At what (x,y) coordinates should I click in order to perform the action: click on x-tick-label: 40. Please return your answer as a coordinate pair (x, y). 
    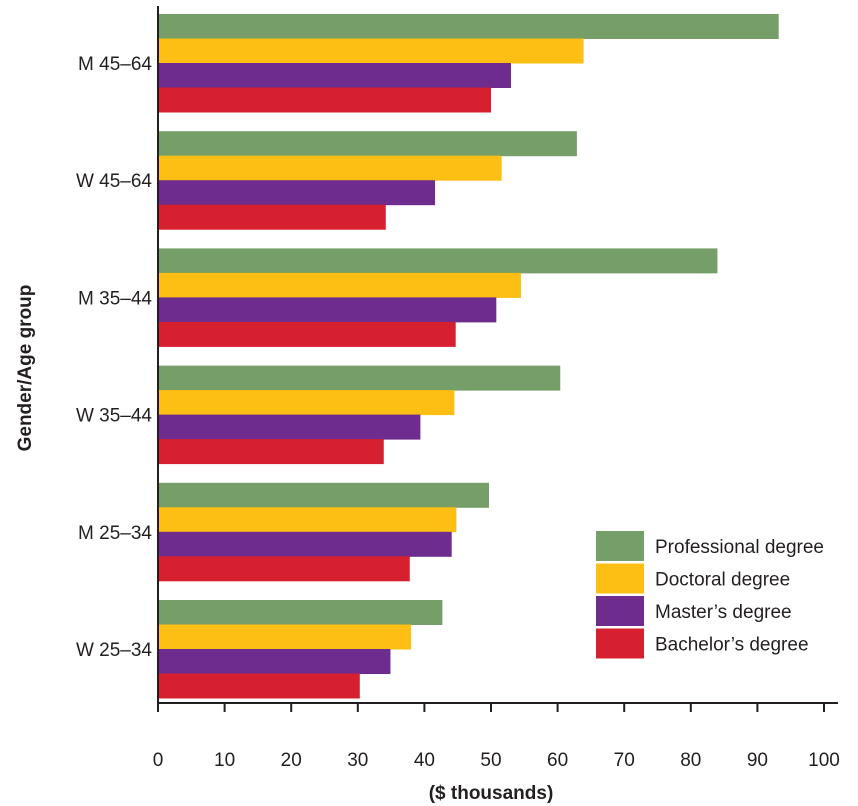
    Looking at the image, I should click on (424, 760).